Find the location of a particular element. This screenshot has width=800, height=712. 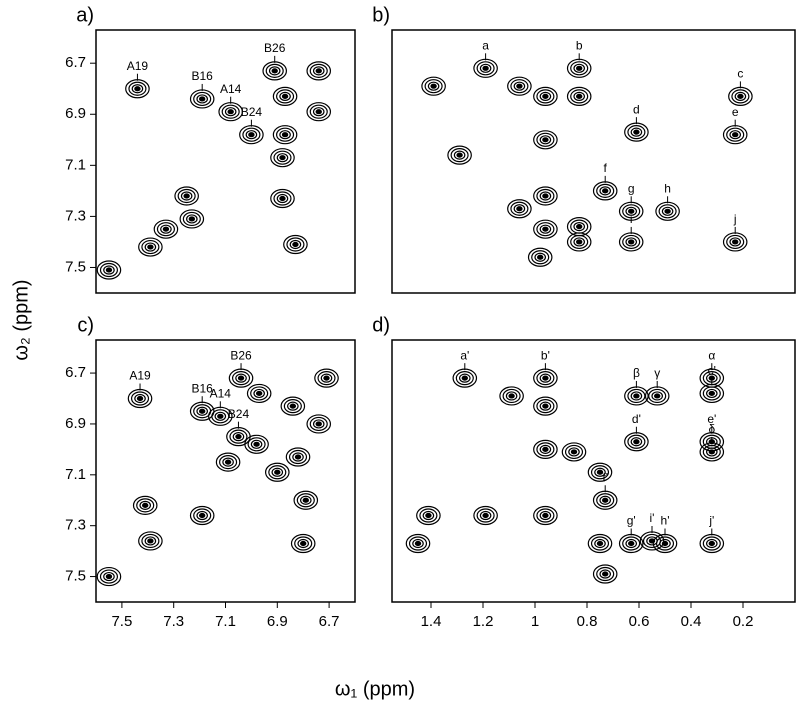

x-tick-label: 0.2 is located at coordinates (743, 621).